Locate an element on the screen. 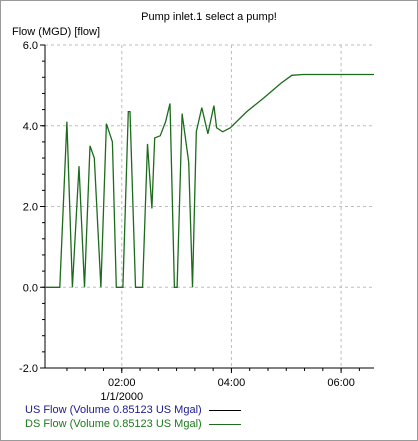 The height and width of the screenshot is (441, 418). chart-title: Pump inlet.1 select a pump! is located at coordinates (209, 17).